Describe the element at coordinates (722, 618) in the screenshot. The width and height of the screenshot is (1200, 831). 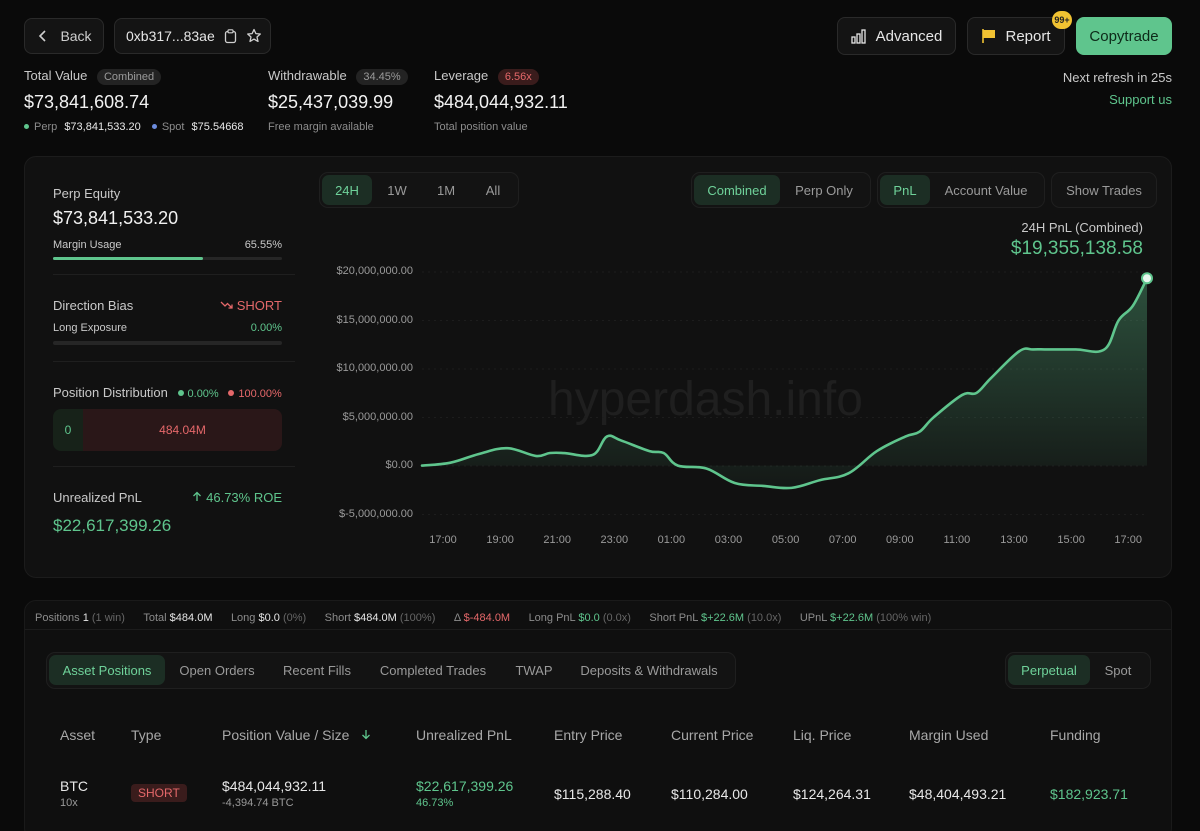
I see `short-pnl-value: $+22.6M` at that location.